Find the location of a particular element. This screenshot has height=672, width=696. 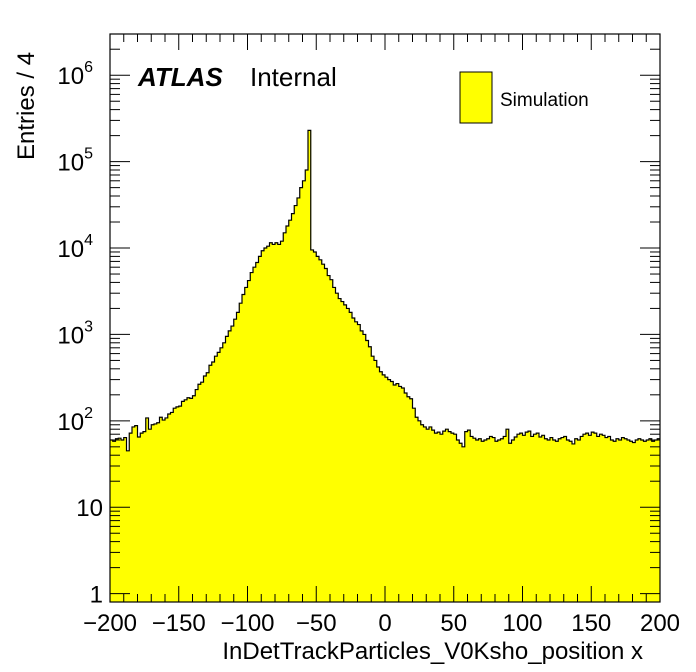

x-axis-label: InDetTrackParticles_V0Ksho_position x is located at coordinates (432, 651).